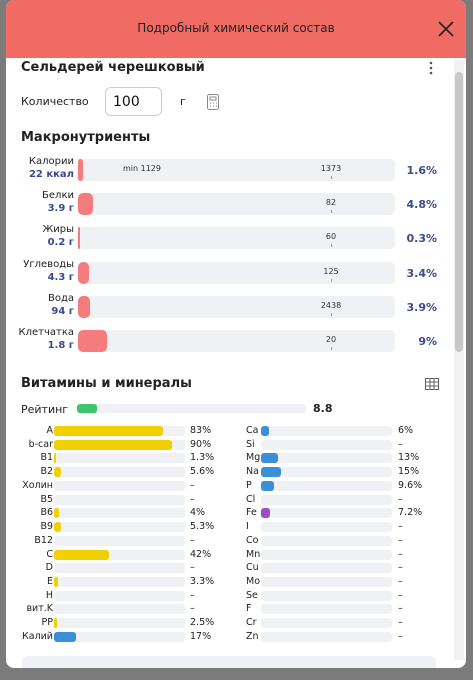  Describe the element at coordinates (133, 101) in the screenshot. I see `quantity-input: 100` at that location.